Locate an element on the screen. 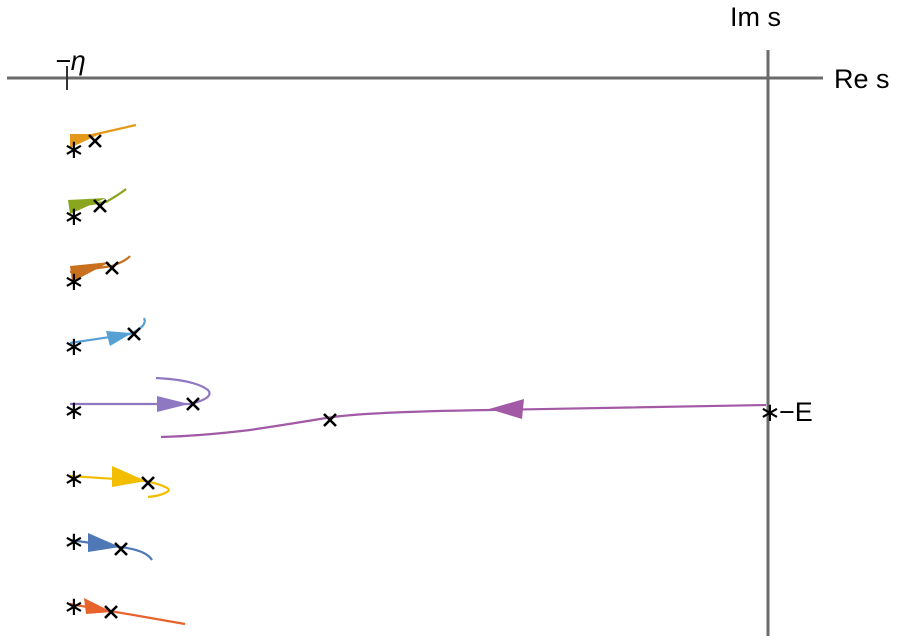  trajectory-yellow is located at coordinates (119, 482).